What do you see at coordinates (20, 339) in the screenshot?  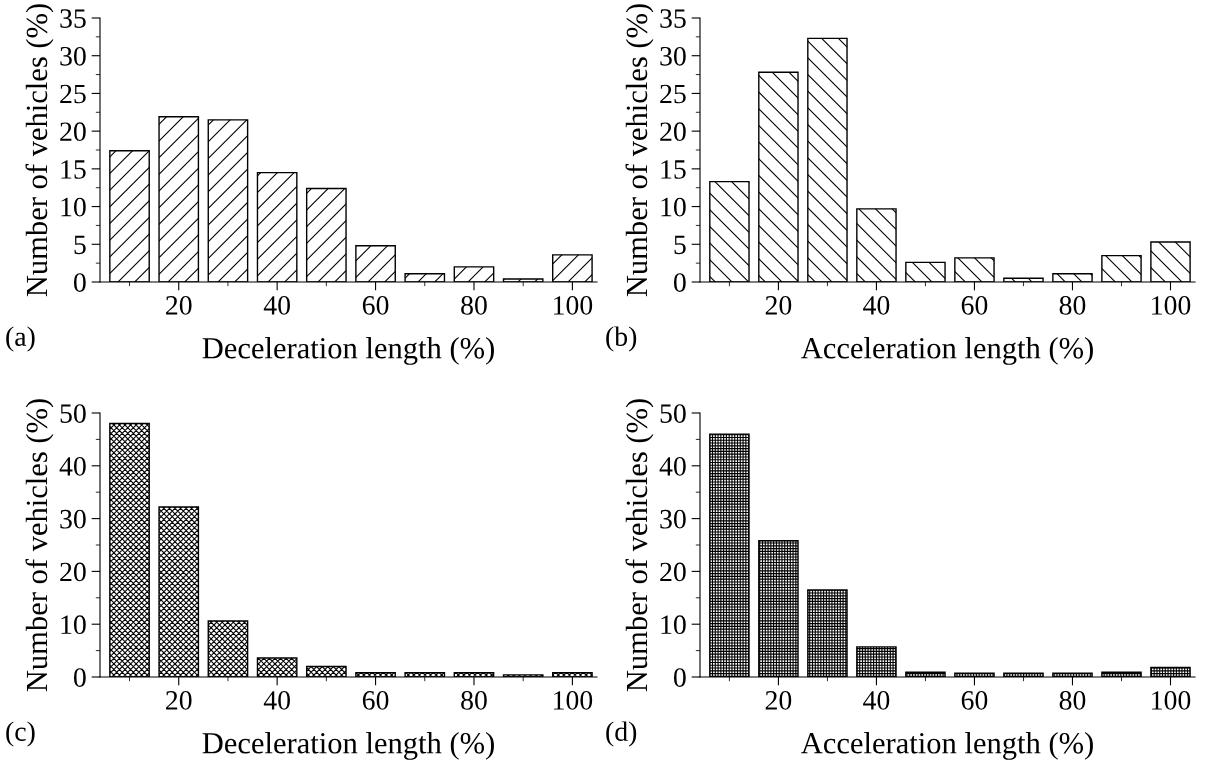 I see `text: (a)` at bounding box center [20, 339].